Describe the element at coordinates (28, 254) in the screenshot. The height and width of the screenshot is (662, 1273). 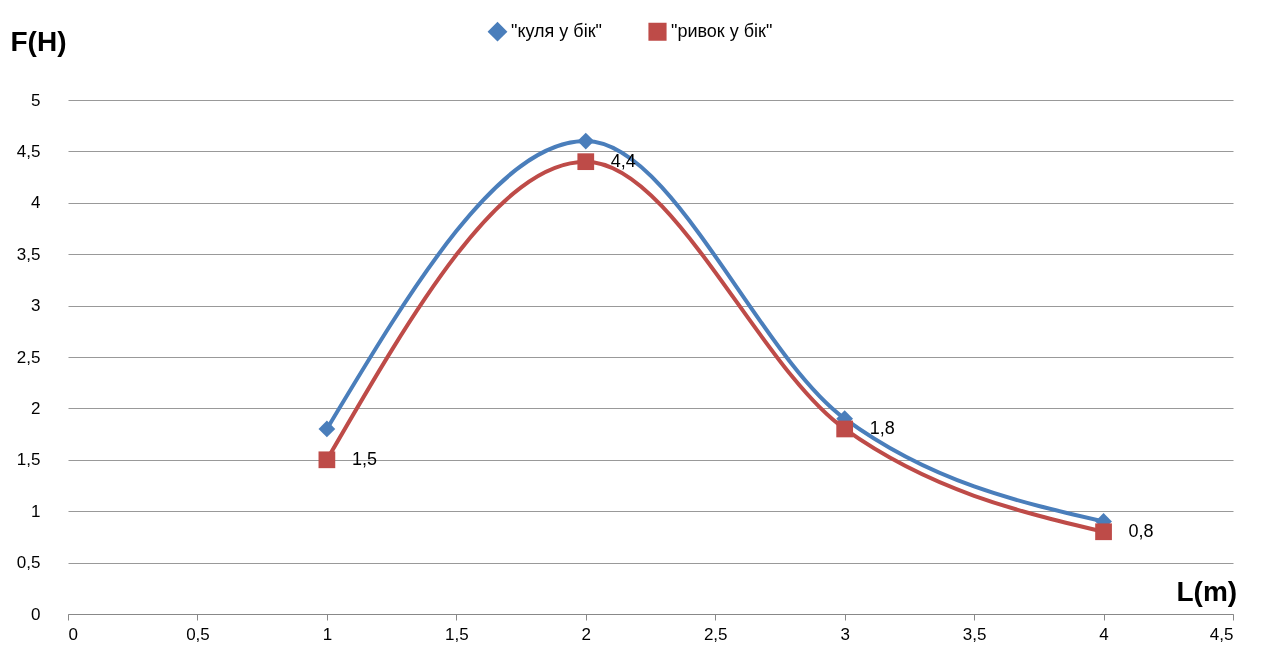
I see `y-tick-label: 3,5` at that location.